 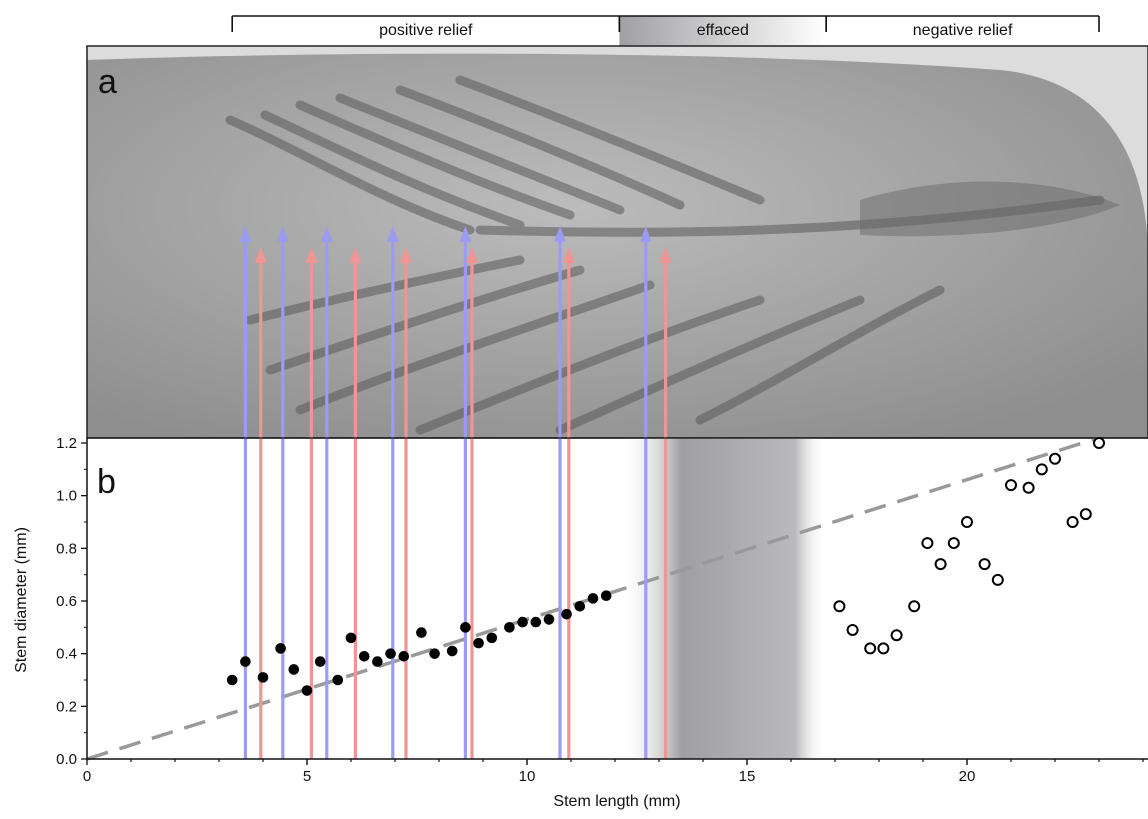 I want to click on region-label: negative relief, so click(x=963, y=30).